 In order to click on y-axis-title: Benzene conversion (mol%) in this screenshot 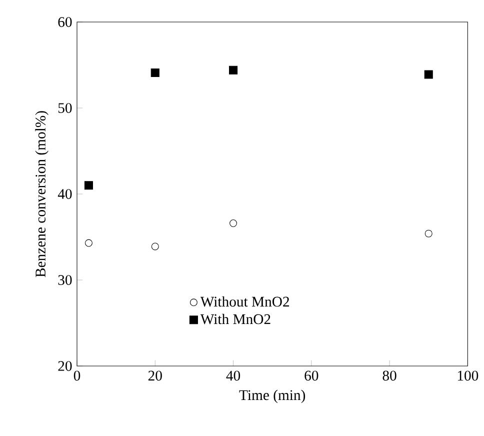, I will do `click(41, 194)`.